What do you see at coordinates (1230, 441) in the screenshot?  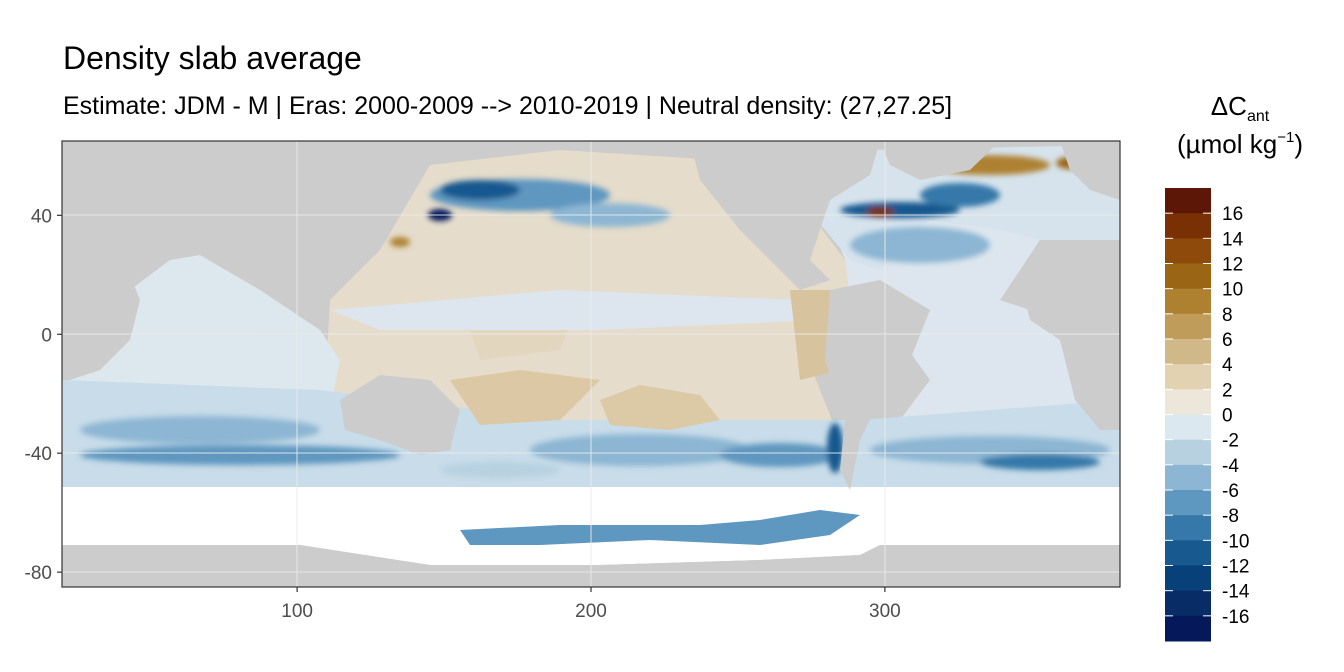 I see `legend-label: -2` at bounding box center [1230, 441].